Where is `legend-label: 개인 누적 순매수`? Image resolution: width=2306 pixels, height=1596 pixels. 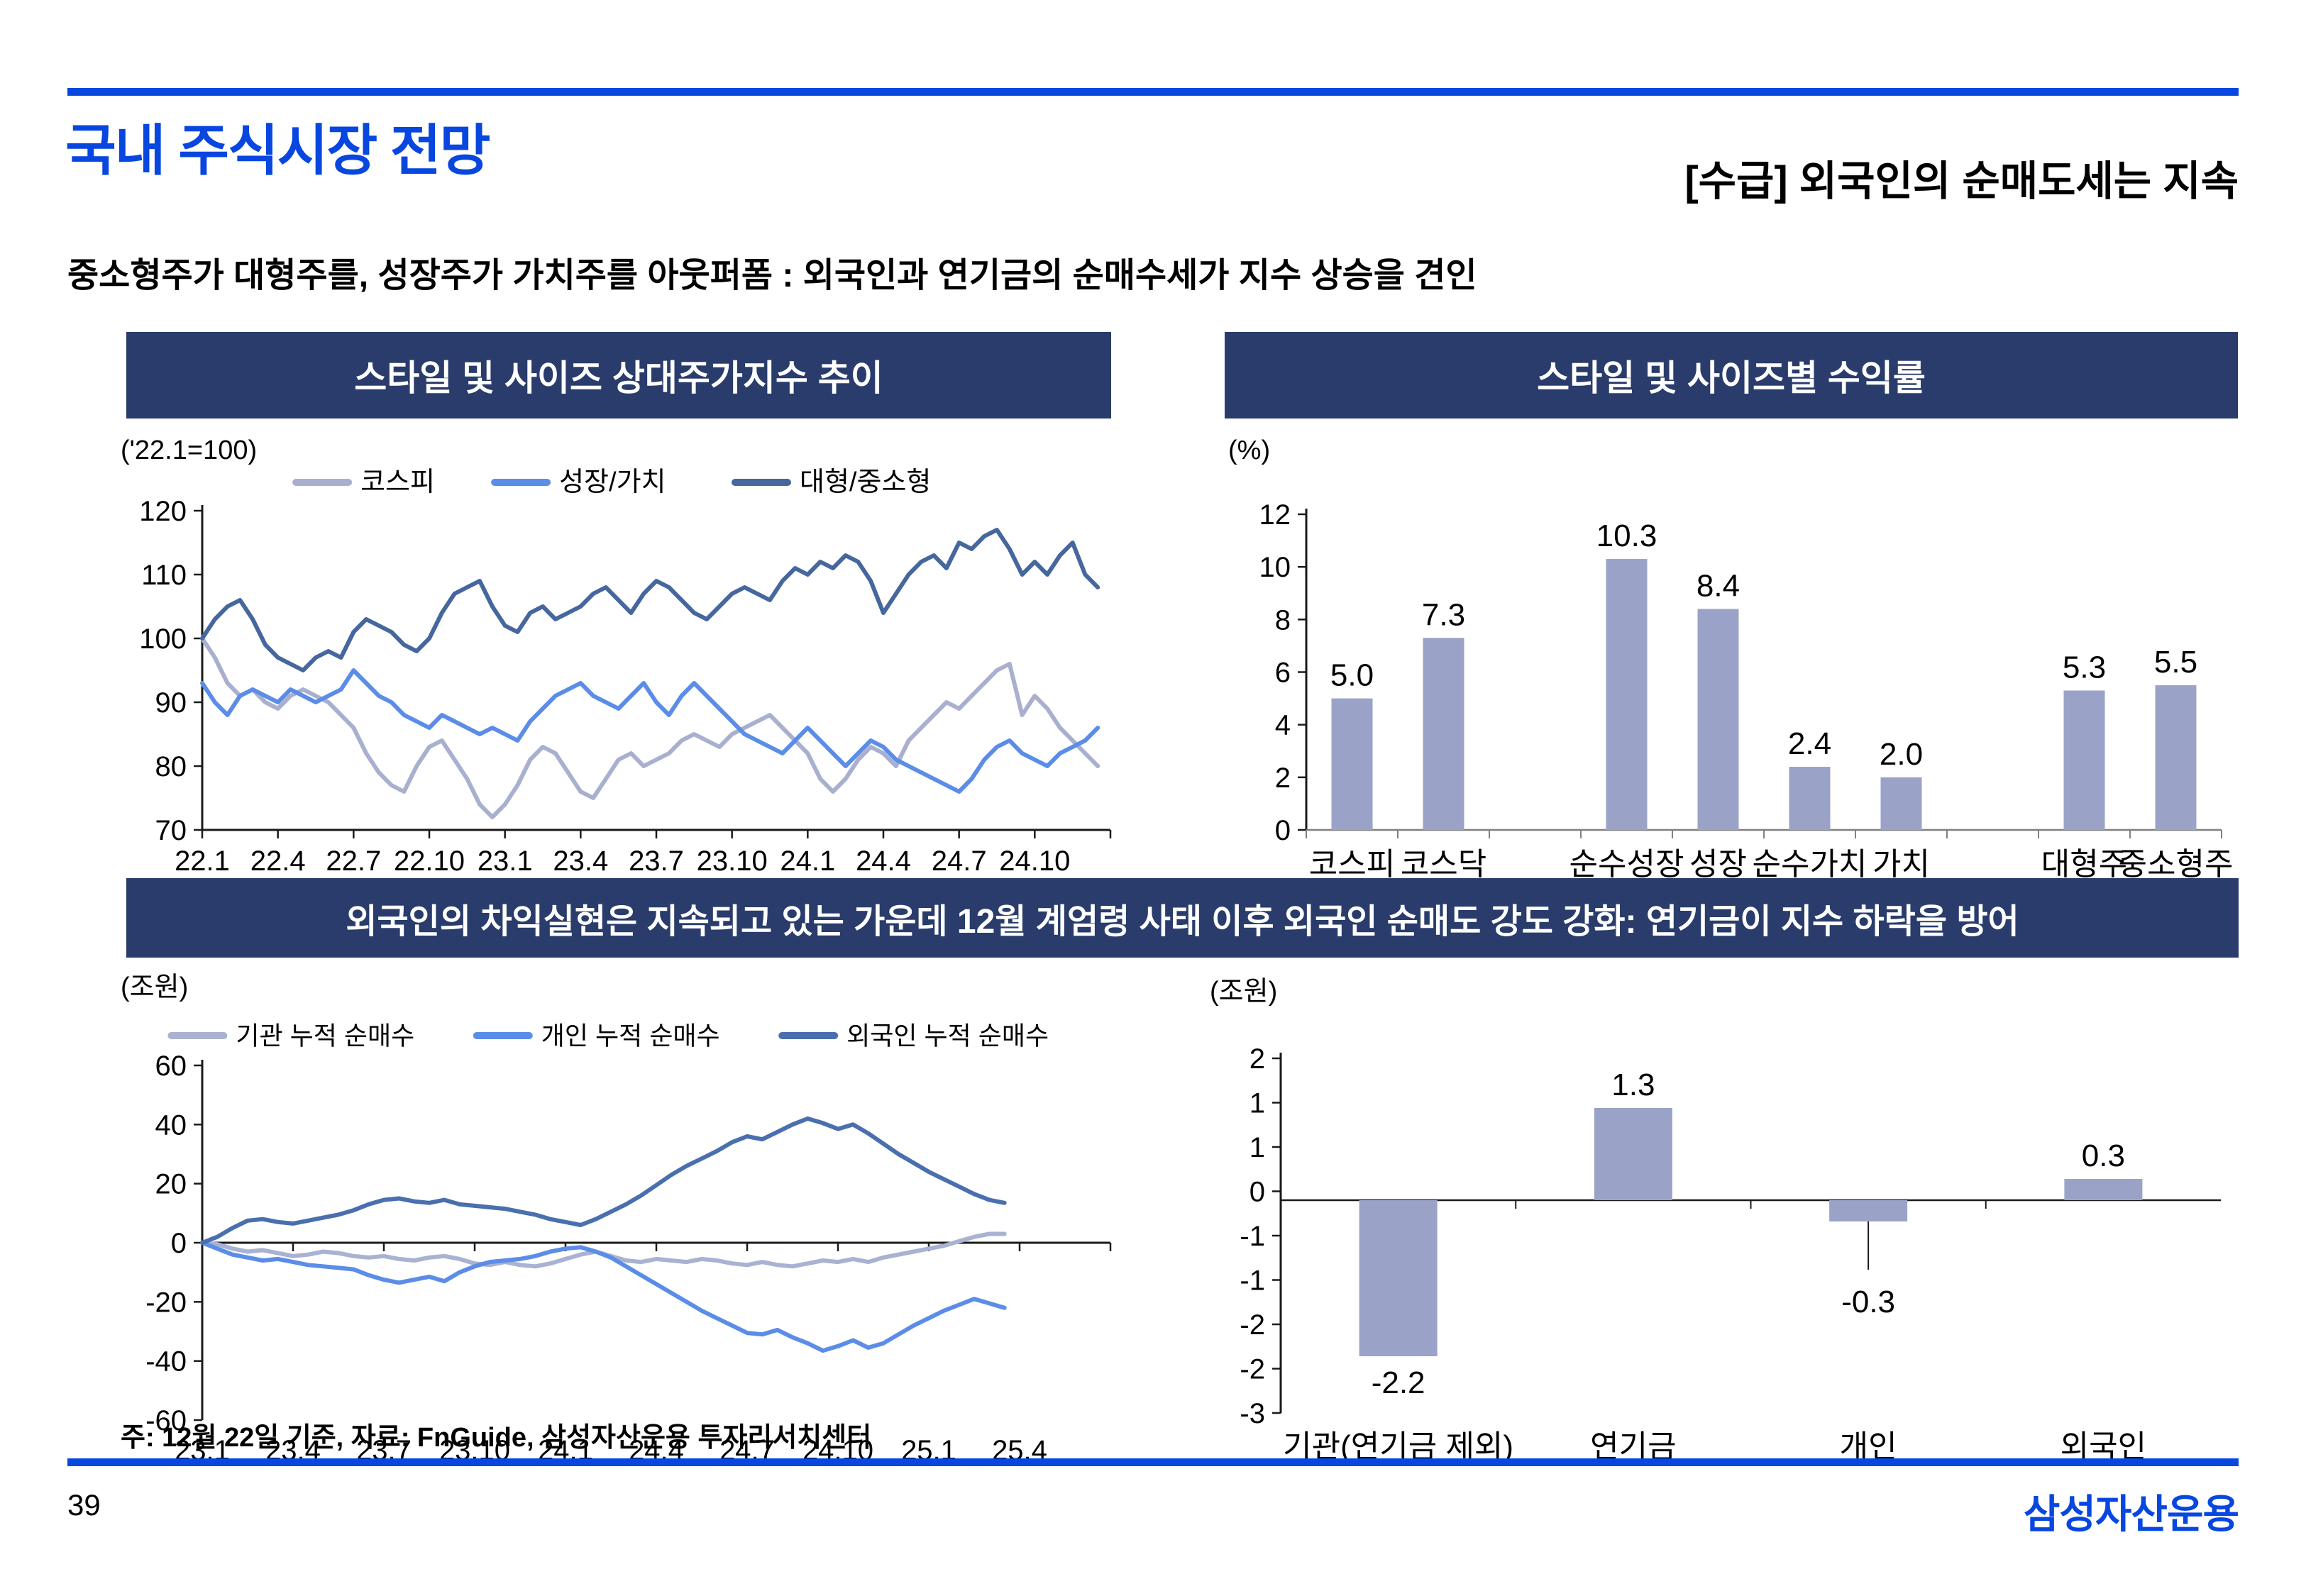
legend-label: 개인 누적 순매수 is located at coordinates (630, 1036).